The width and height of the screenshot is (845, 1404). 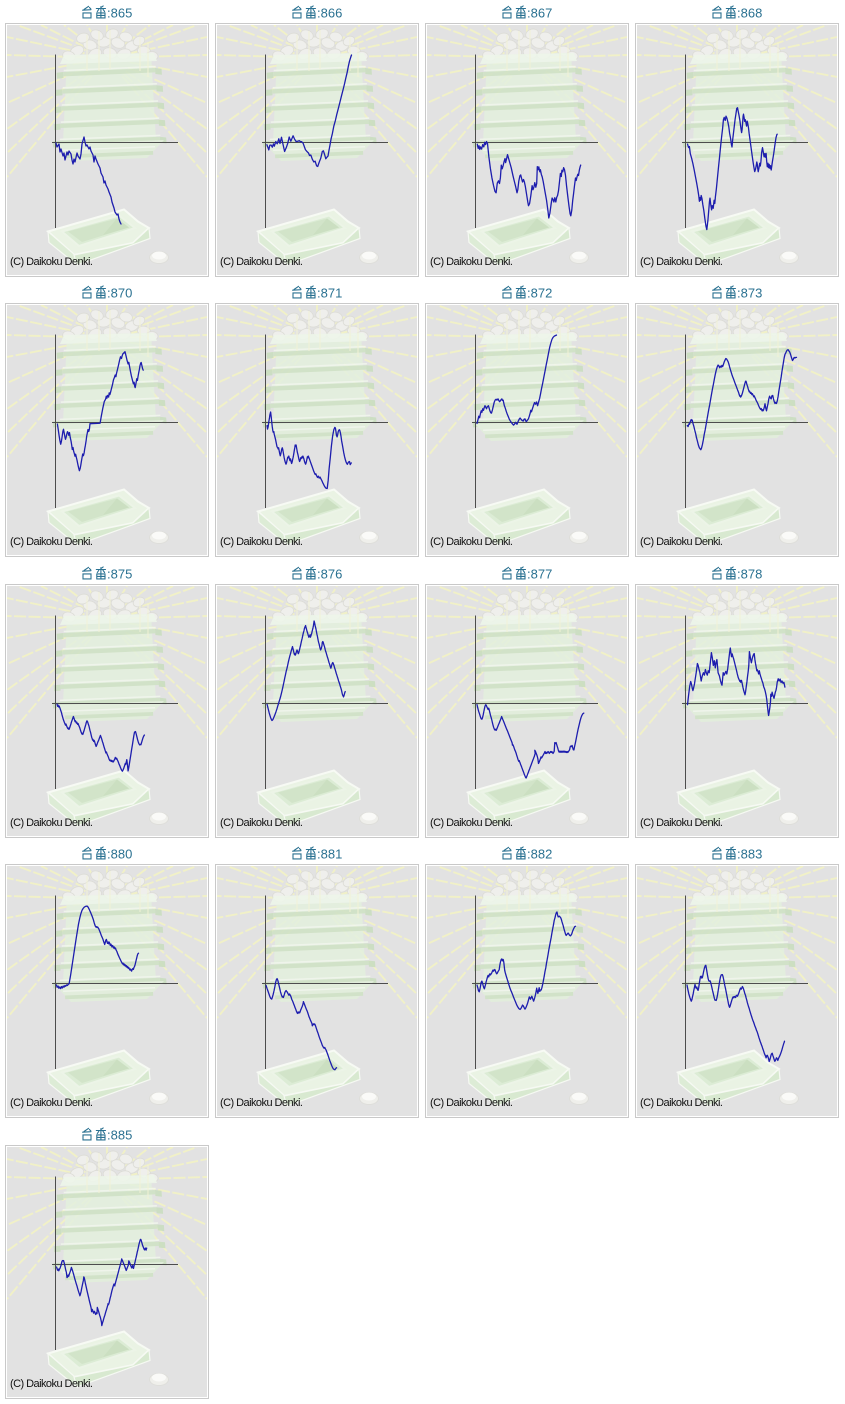 What do you see at coordinates (119, 1135) in the screenshot?
I see `svg-text: :885` at bounding box center [119, 1135].